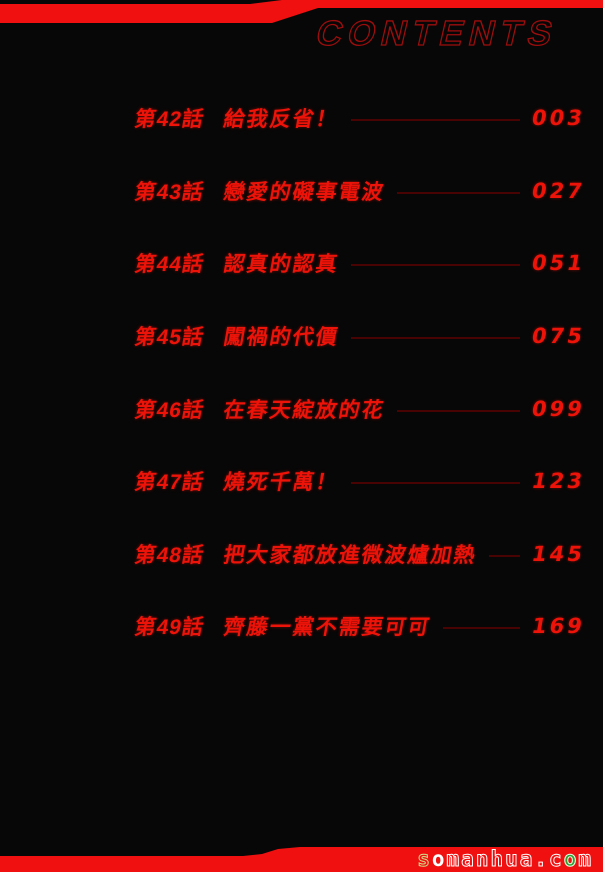 The width and height of the screenshot is (603, 872). I want to click on chapter-title: 闖禍的代價, so click(282, 338).